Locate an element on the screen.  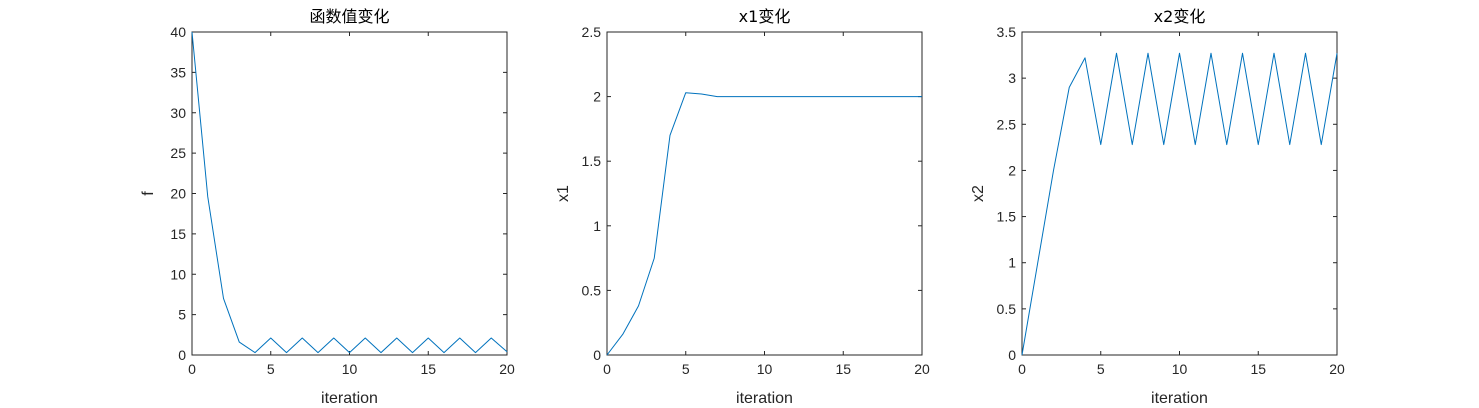
y-tick-label: 5 is located at coordinates (182, 315).